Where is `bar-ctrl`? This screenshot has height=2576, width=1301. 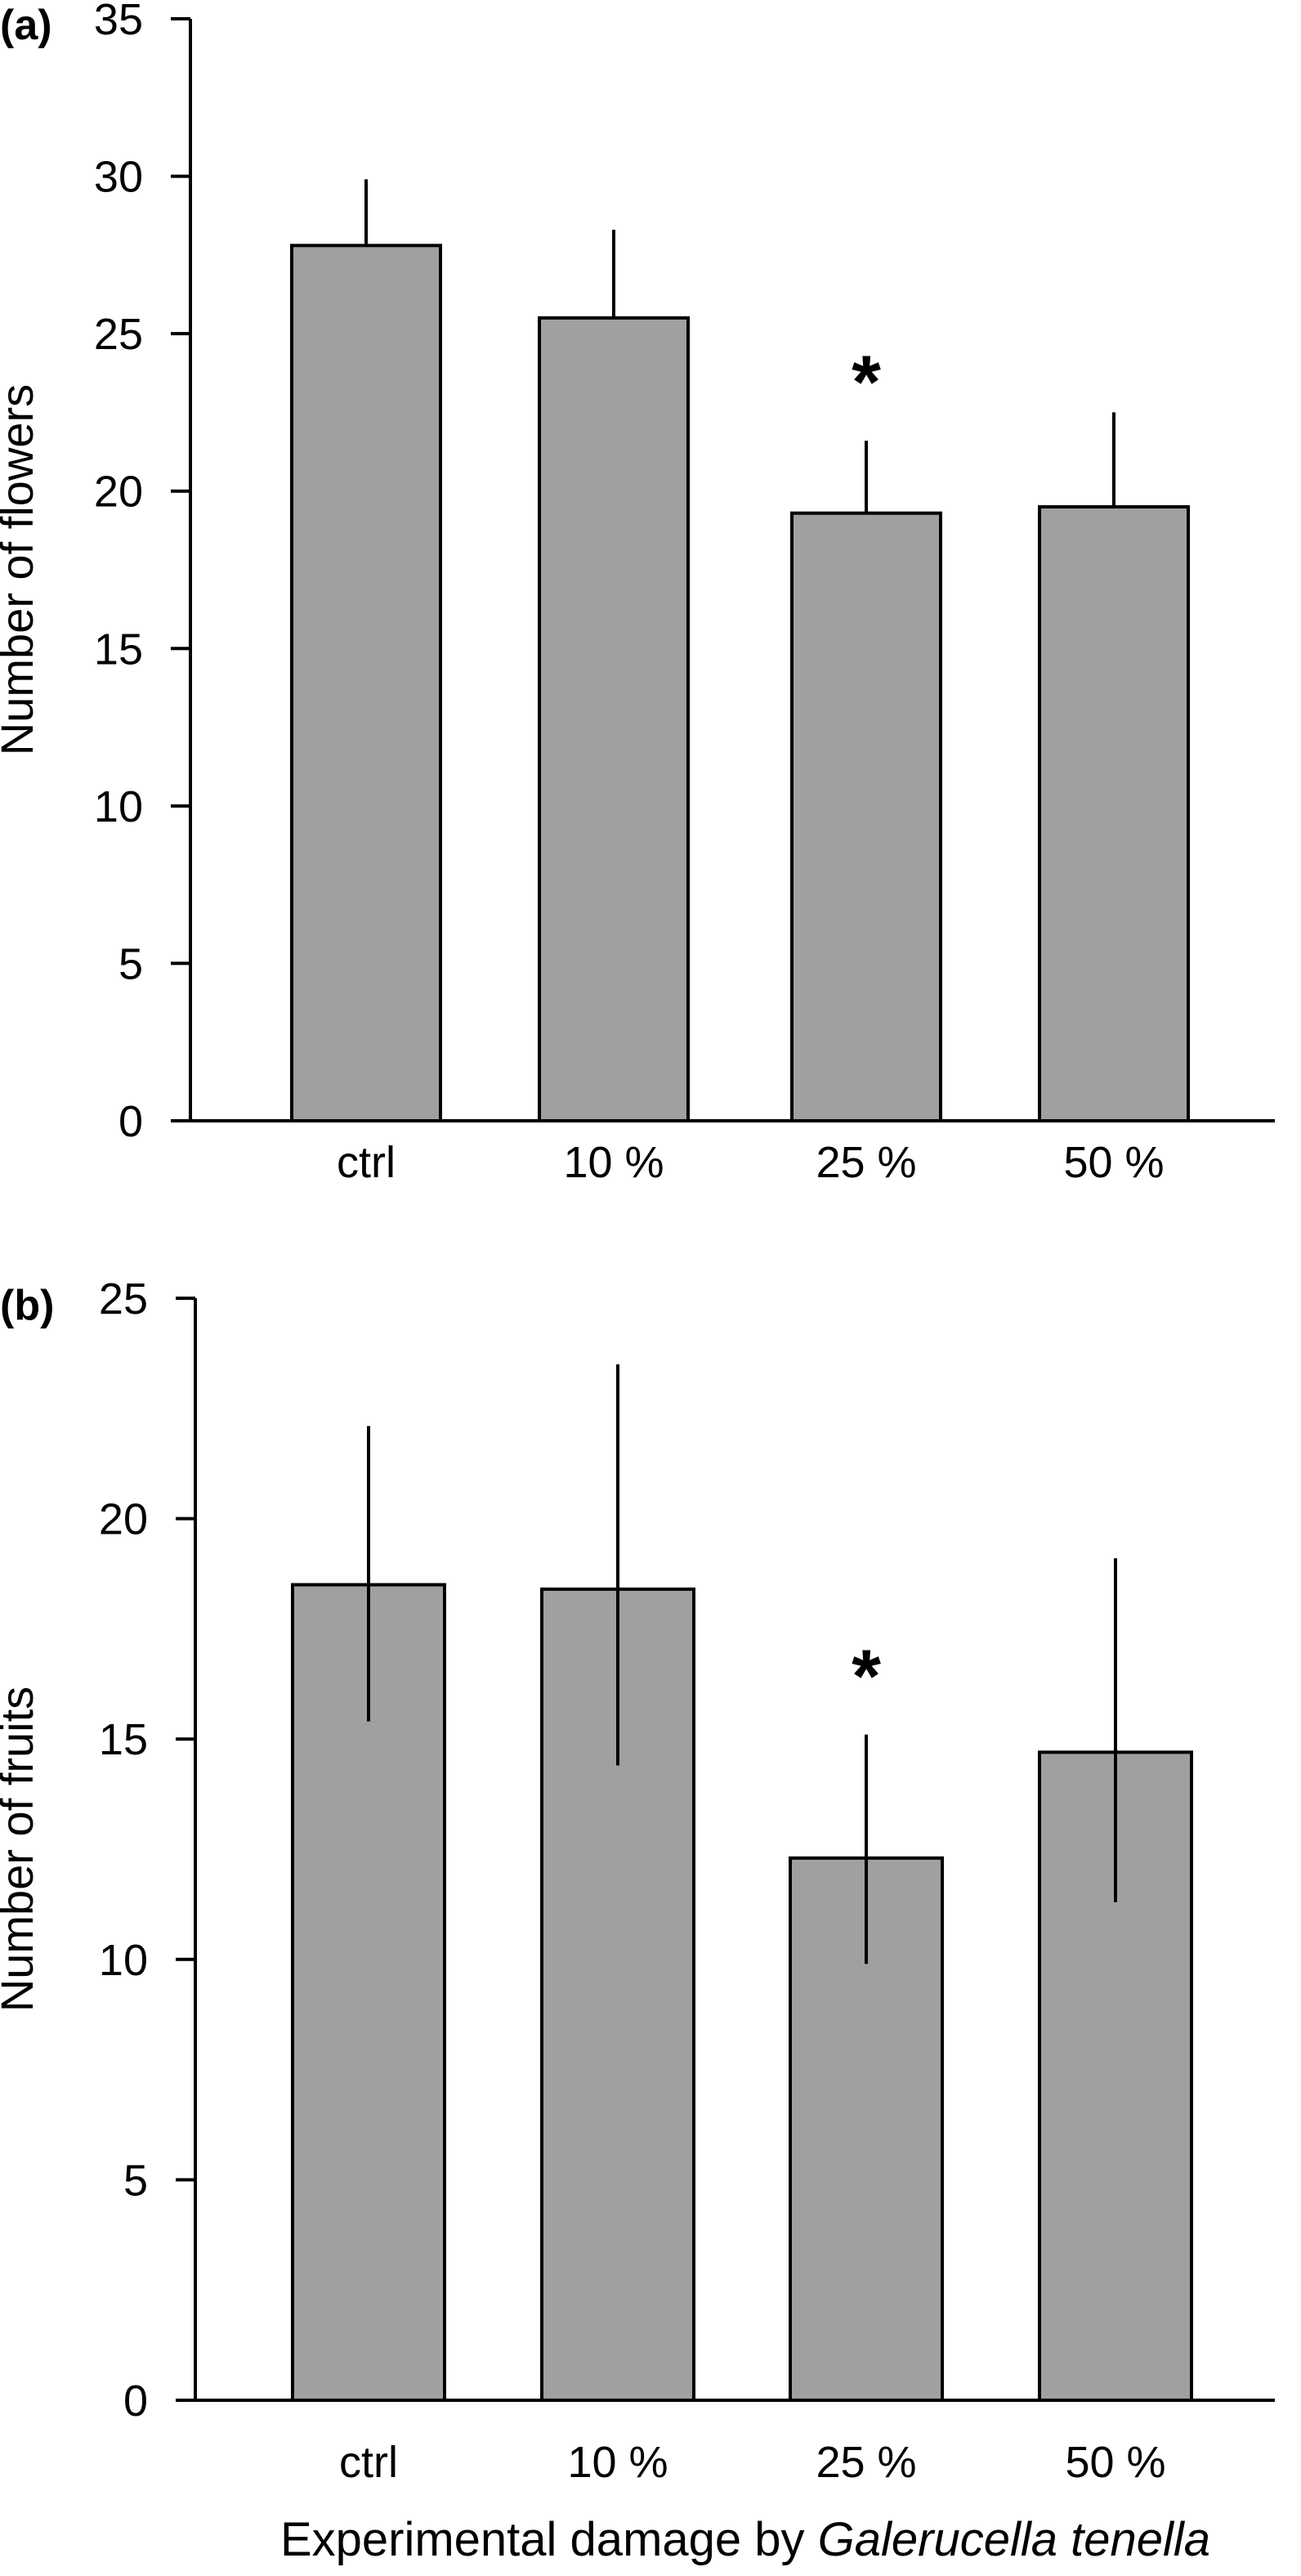 bar-ctrl is located at coordinates (366, 683).